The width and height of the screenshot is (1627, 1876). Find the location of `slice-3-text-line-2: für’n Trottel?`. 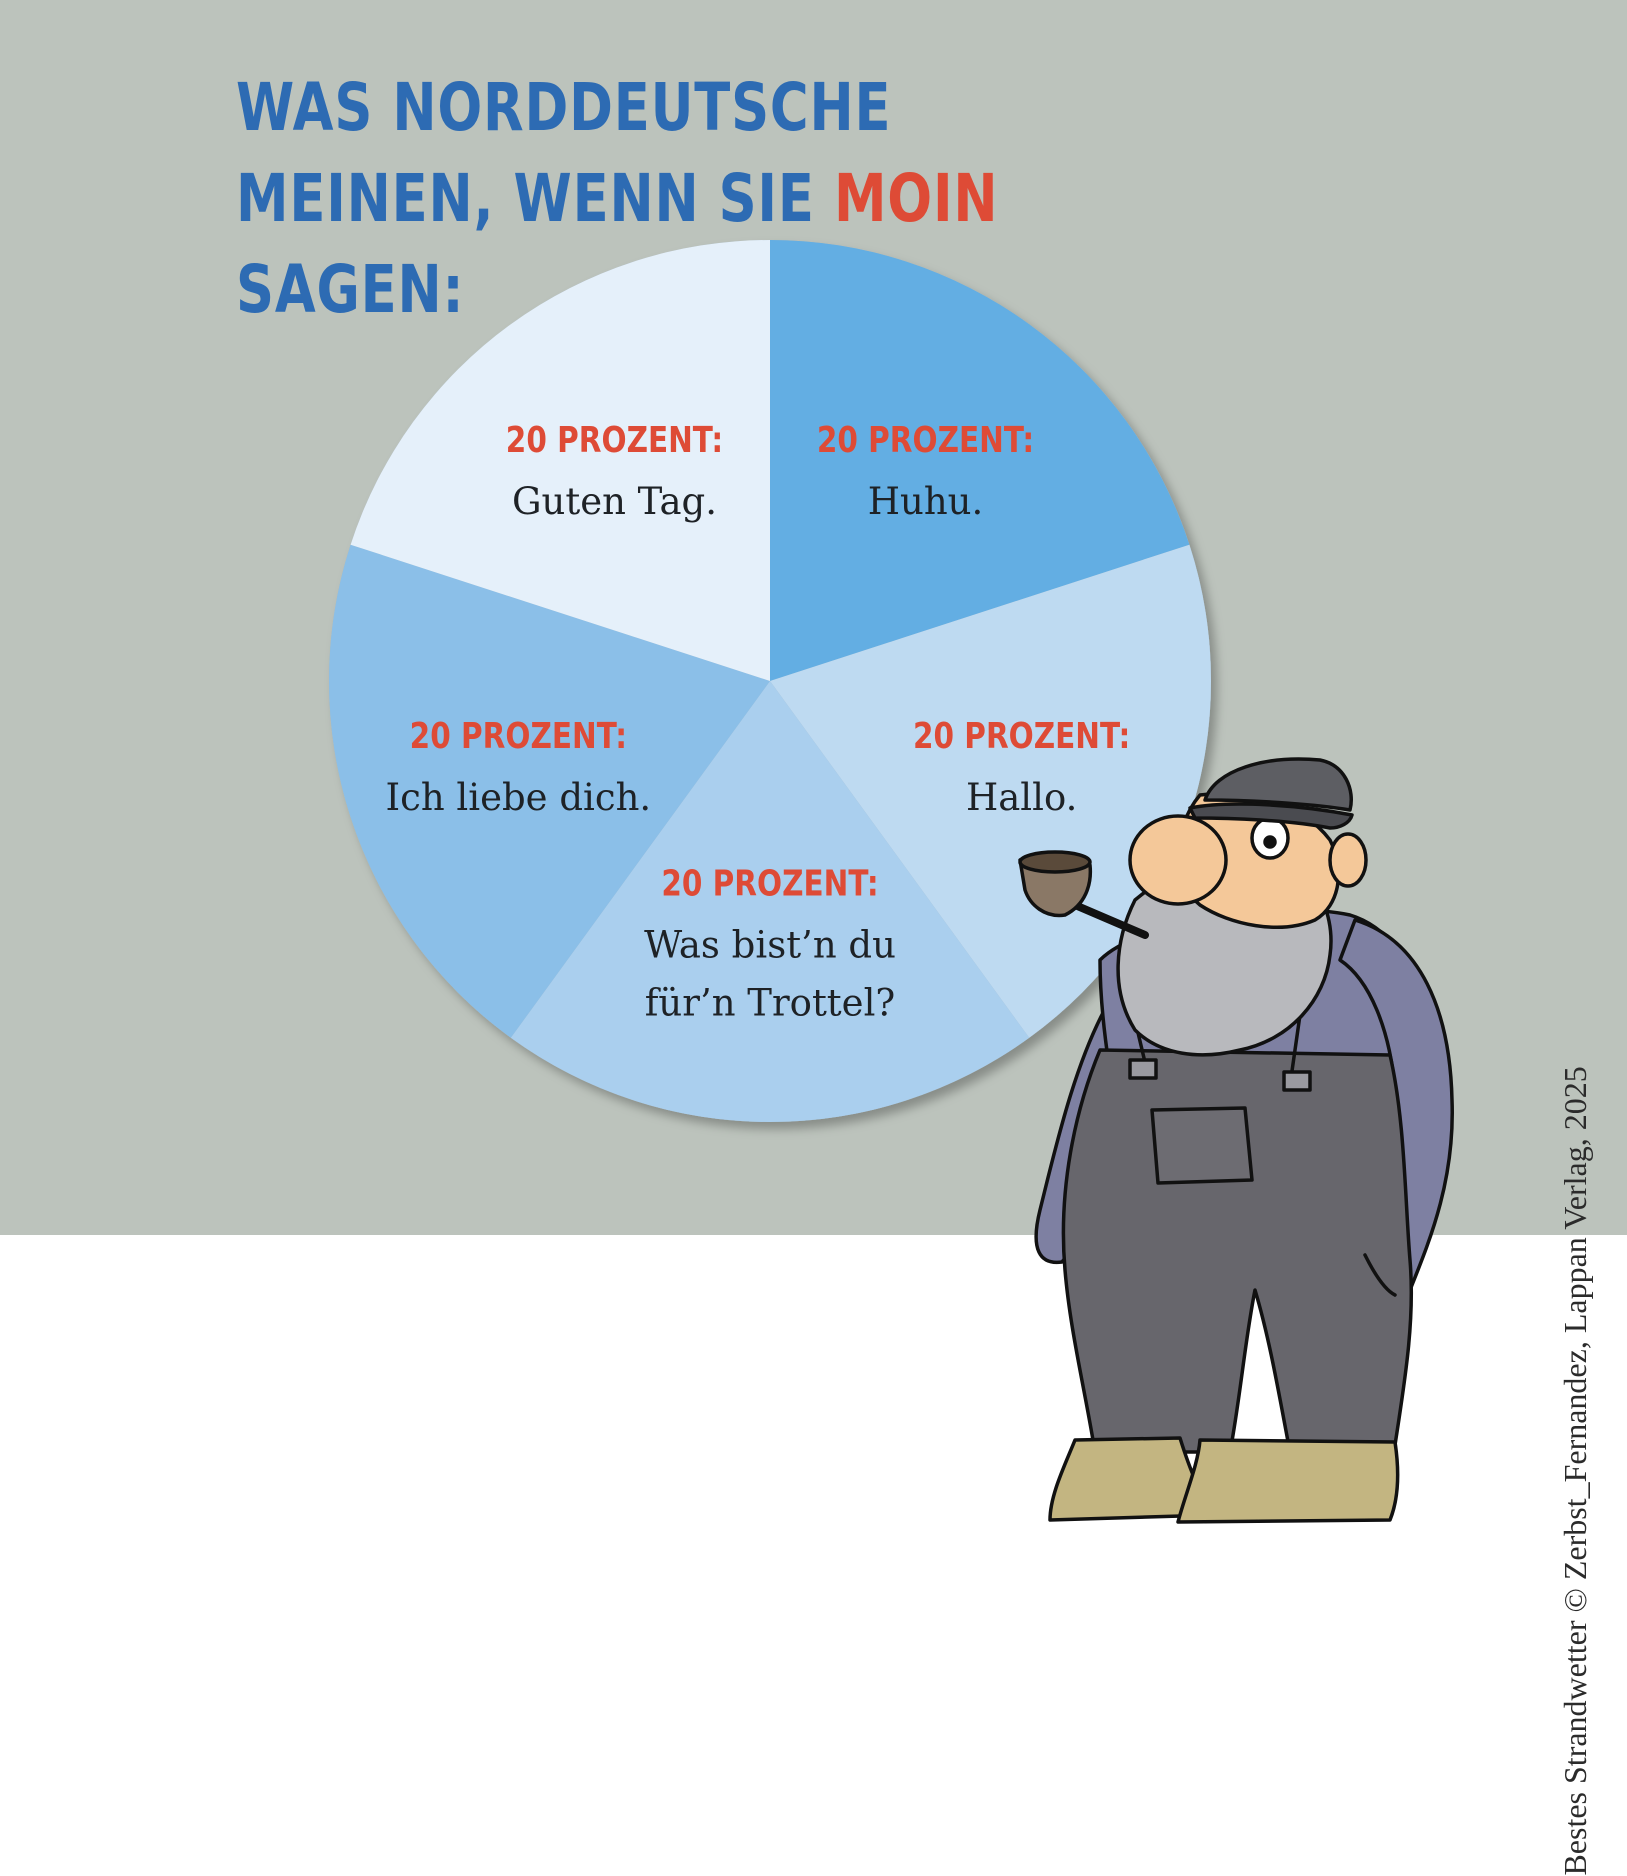

slice-3-text-line-2: für’n Trottel? is located at coordinates (770, 1003).